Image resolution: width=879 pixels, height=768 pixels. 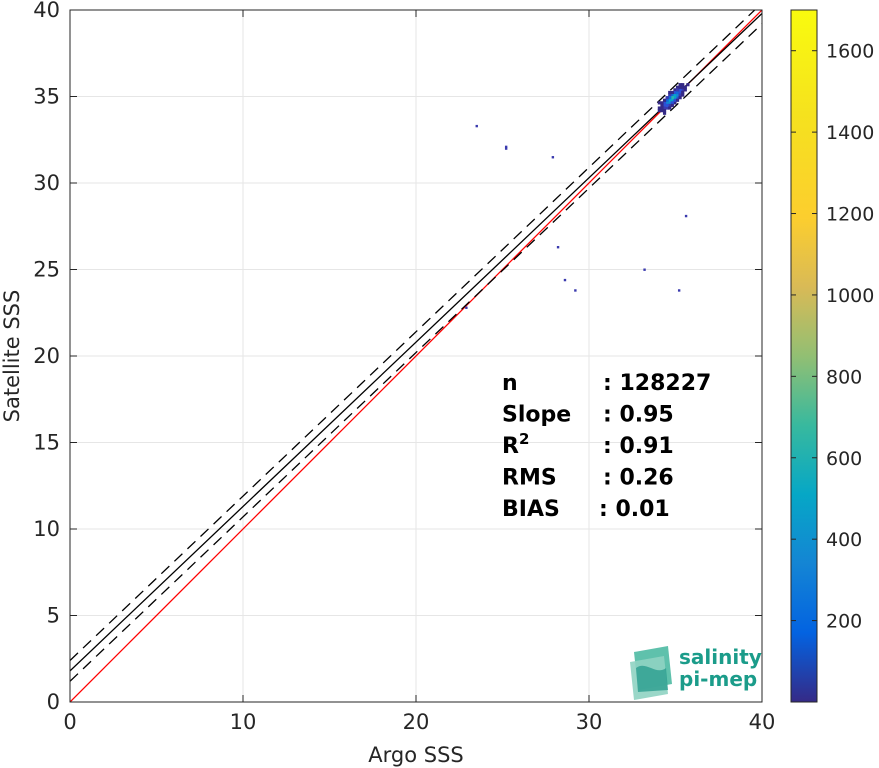 What do you see at coordinates (415, 755) in the screenshot?
I see `x-axis-label: Argo SSS` at bounding box center [415, 755].